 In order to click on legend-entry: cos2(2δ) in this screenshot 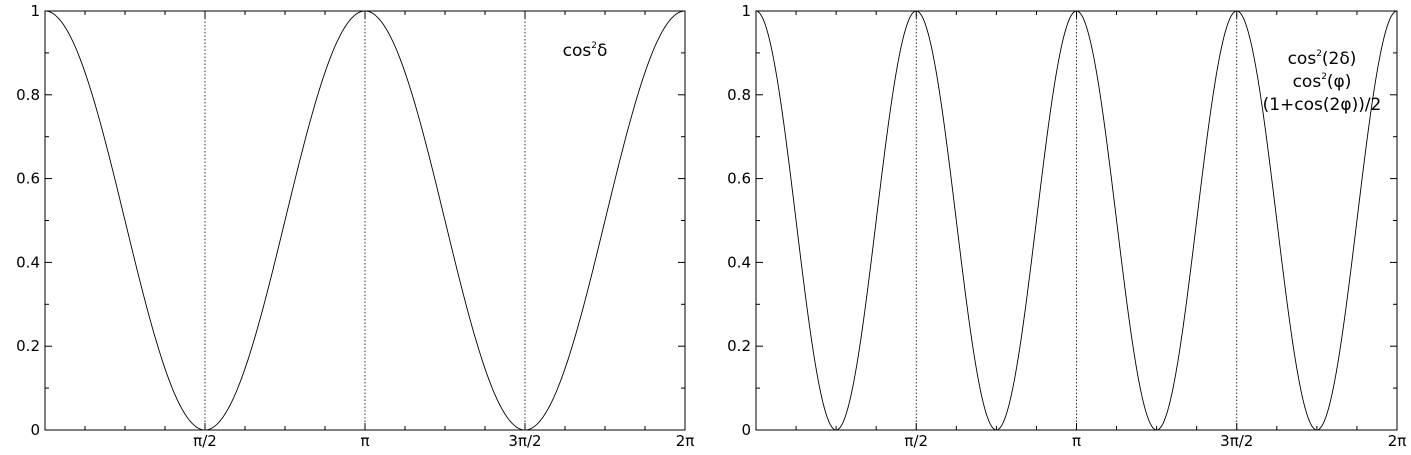, I will do `click(1322, 59)`.